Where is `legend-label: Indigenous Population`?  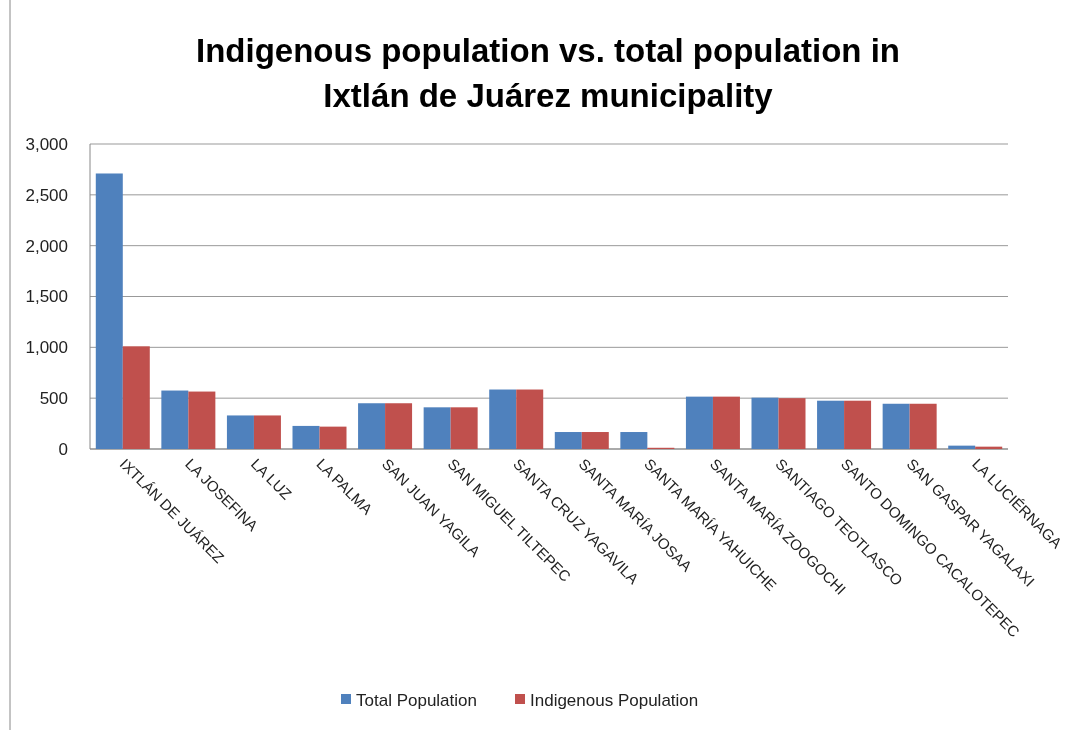 legend-label: Indigenous Population is located at coordinates (614, 700).